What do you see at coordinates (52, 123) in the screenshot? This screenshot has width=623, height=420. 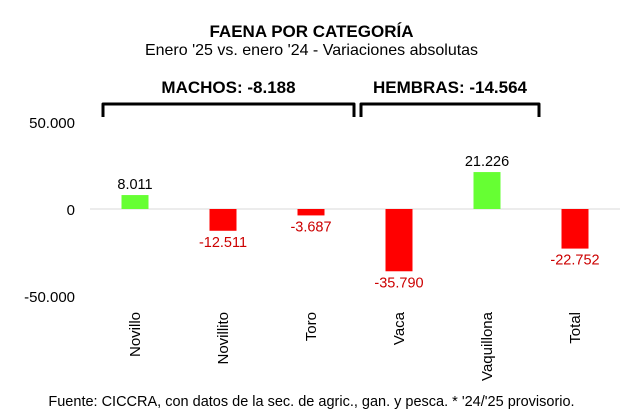 I see `y-tick-label: 50.000` at bounding box center [52, 123].